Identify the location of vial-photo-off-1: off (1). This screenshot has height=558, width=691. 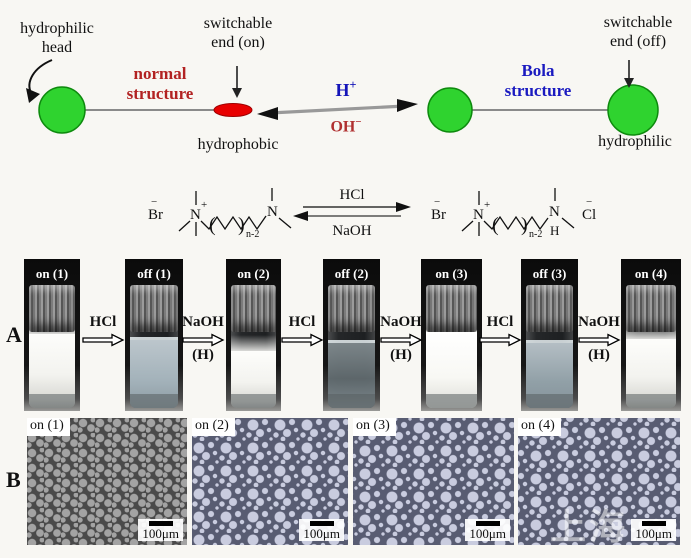
(154, 335).